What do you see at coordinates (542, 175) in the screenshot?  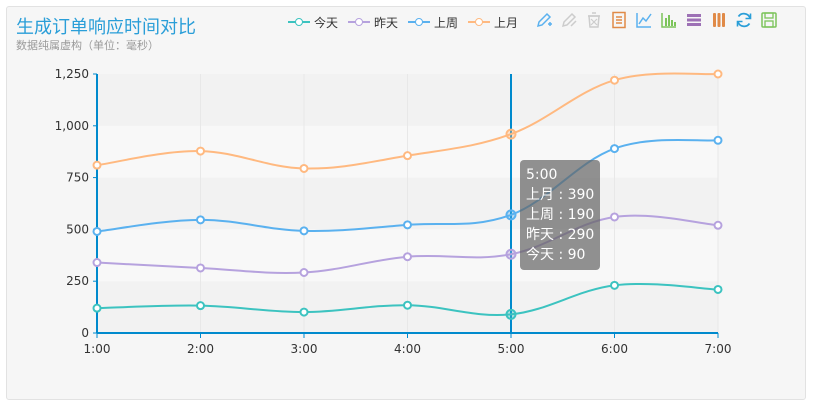 I see `tooltip-title: 5:00` at bounding box center [542, 175].